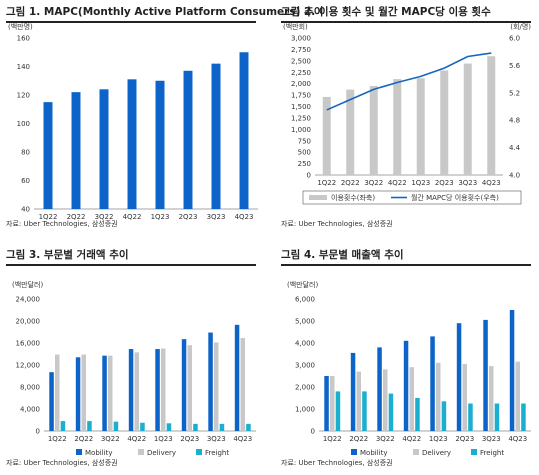  Describe the element at coordinates (28, 322) in the screenshot. I see `y-tick-label: 20,000` at that location.